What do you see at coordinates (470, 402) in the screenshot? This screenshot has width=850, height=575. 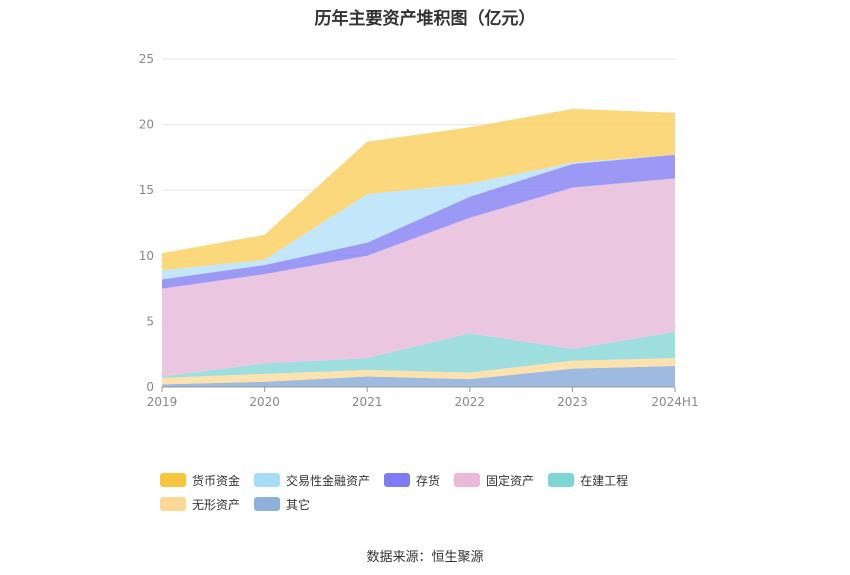 I see `x-tick-label: 2022` at bounding box center [470, 402].